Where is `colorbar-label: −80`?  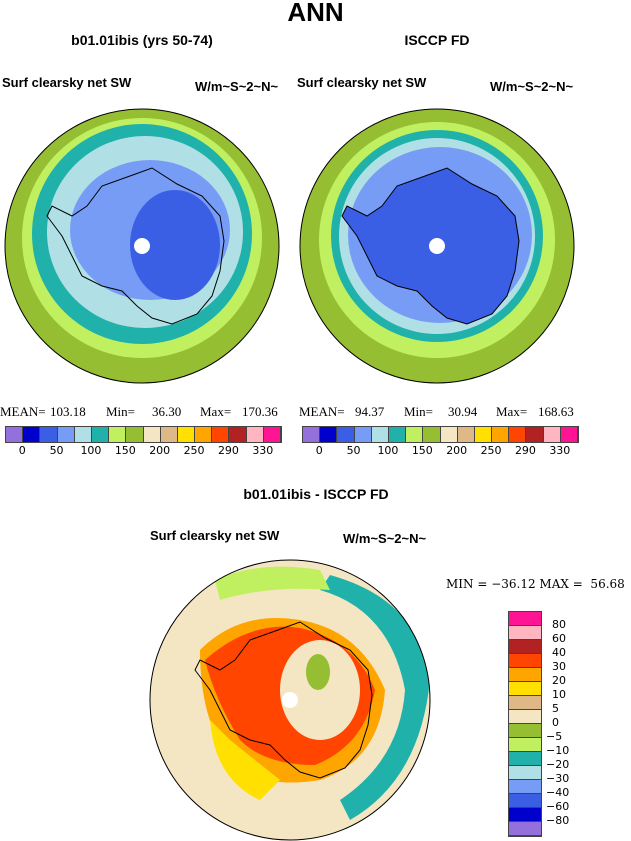
colorbar-label: −80 is located at coordinates (558, 820).